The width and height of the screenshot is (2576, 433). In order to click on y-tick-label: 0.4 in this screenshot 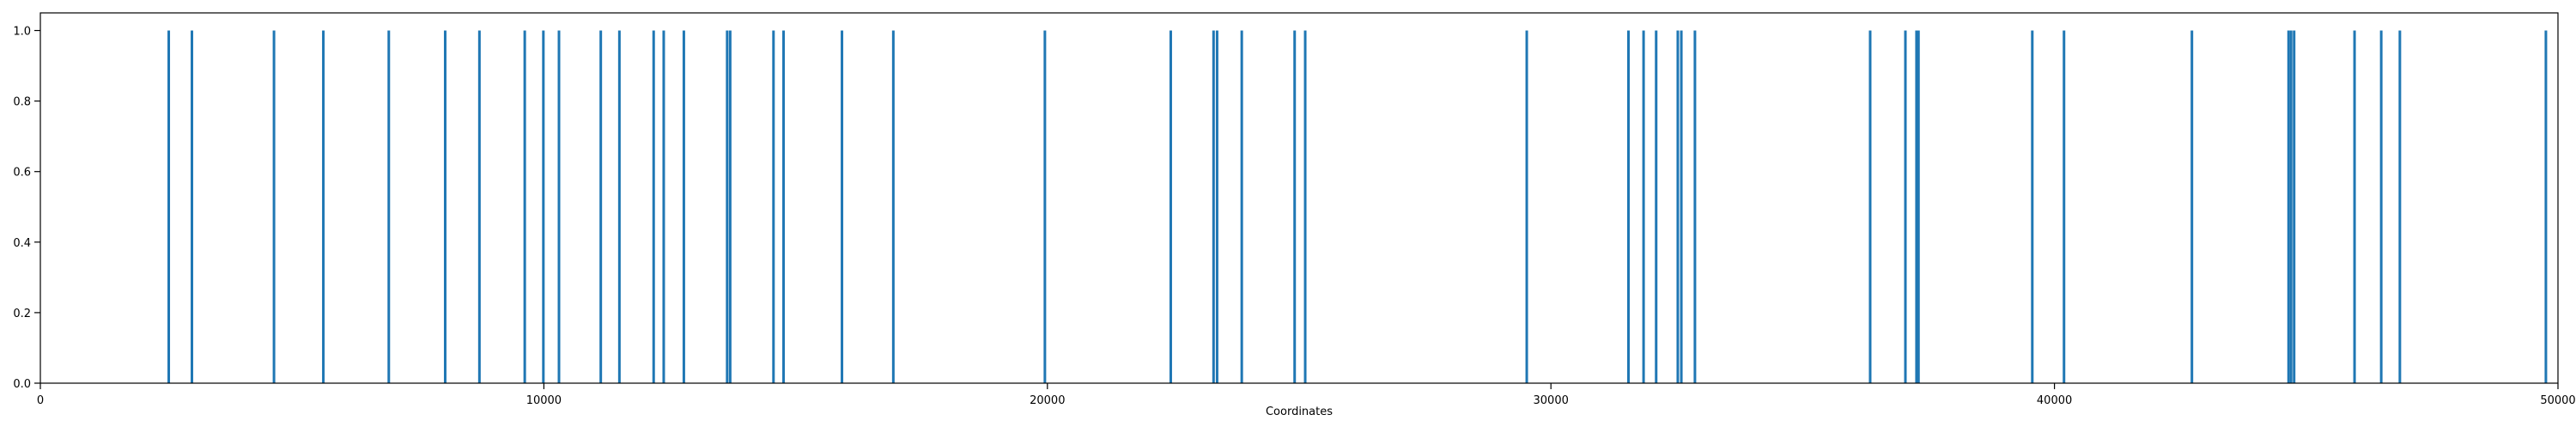, I will do `click(22, 243)`.